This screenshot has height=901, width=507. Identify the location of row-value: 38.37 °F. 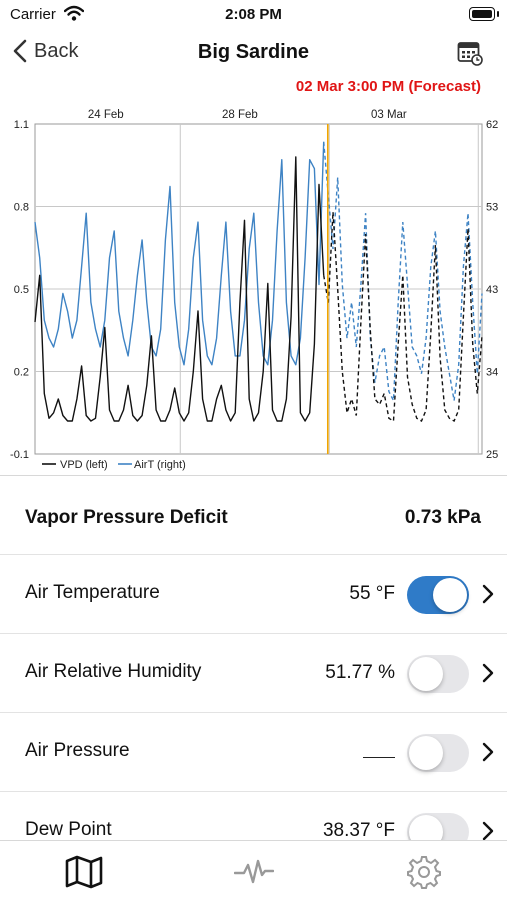
(358, 830).